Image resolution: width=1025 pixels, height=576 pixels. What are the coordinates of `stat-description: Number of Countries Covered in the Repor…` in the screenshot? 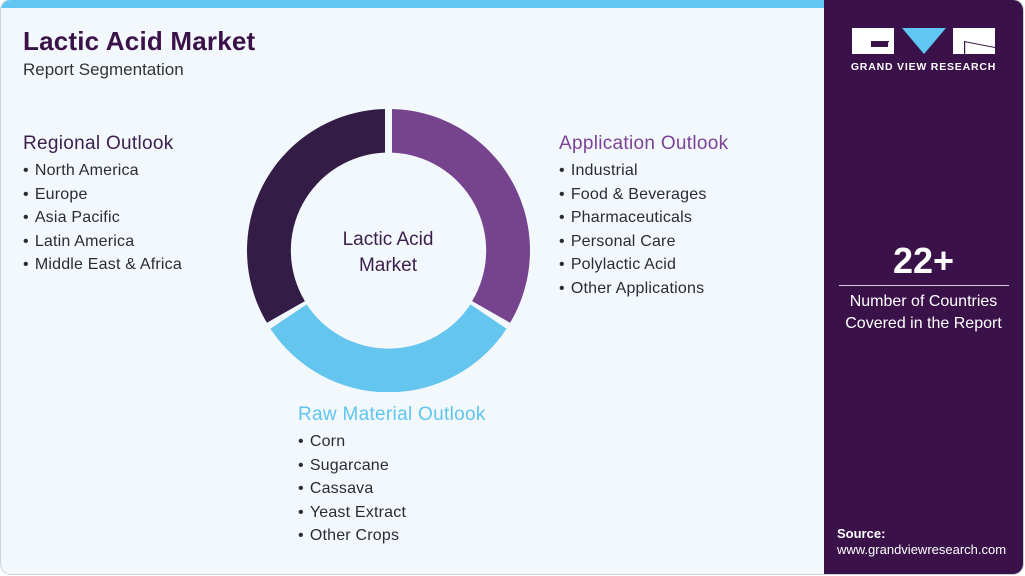 It's located at (923, 313).